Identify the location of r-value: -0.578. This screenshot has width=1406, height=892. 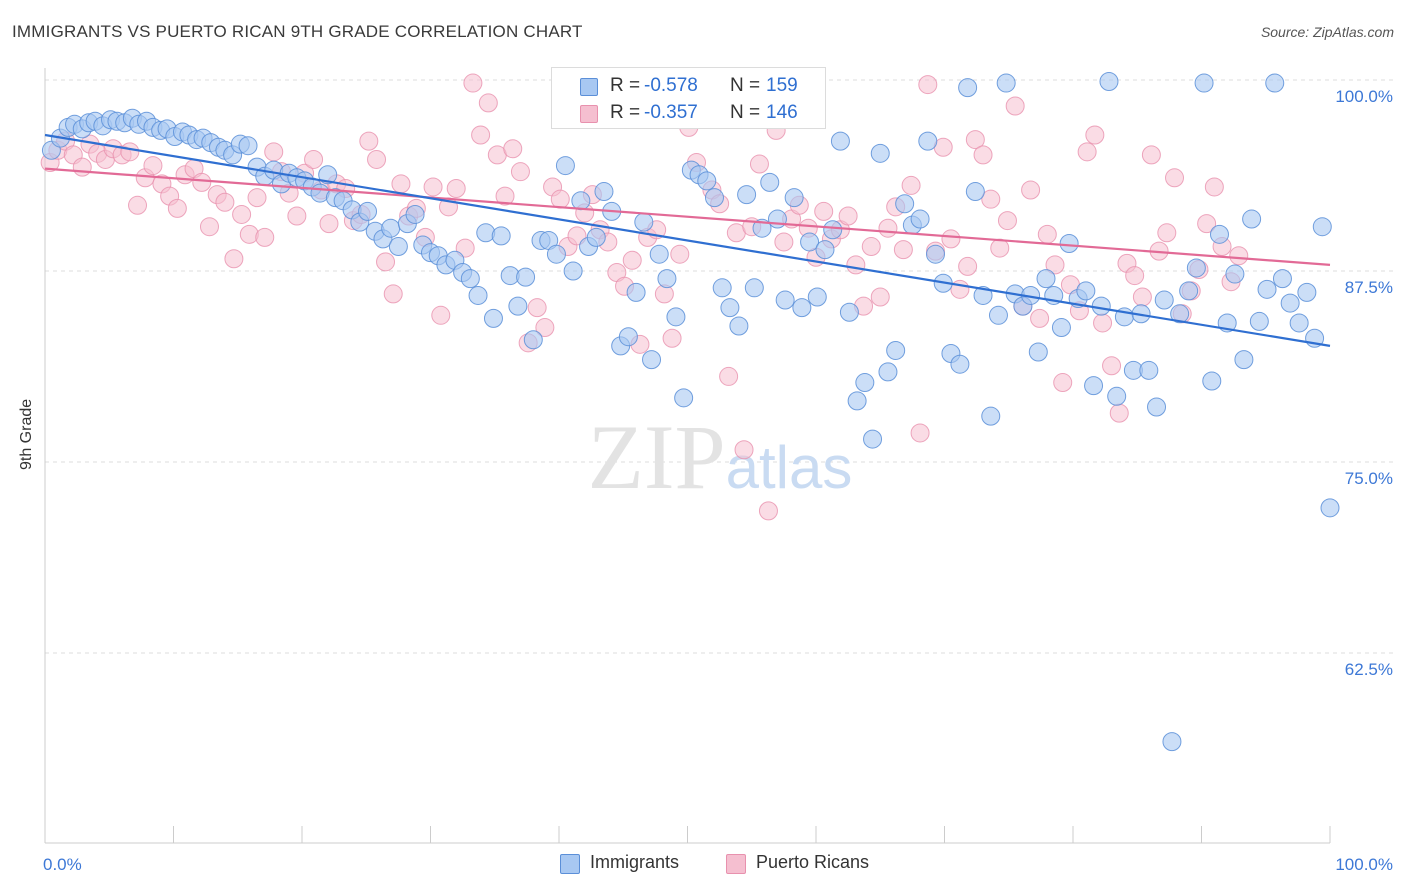
(671, 85).